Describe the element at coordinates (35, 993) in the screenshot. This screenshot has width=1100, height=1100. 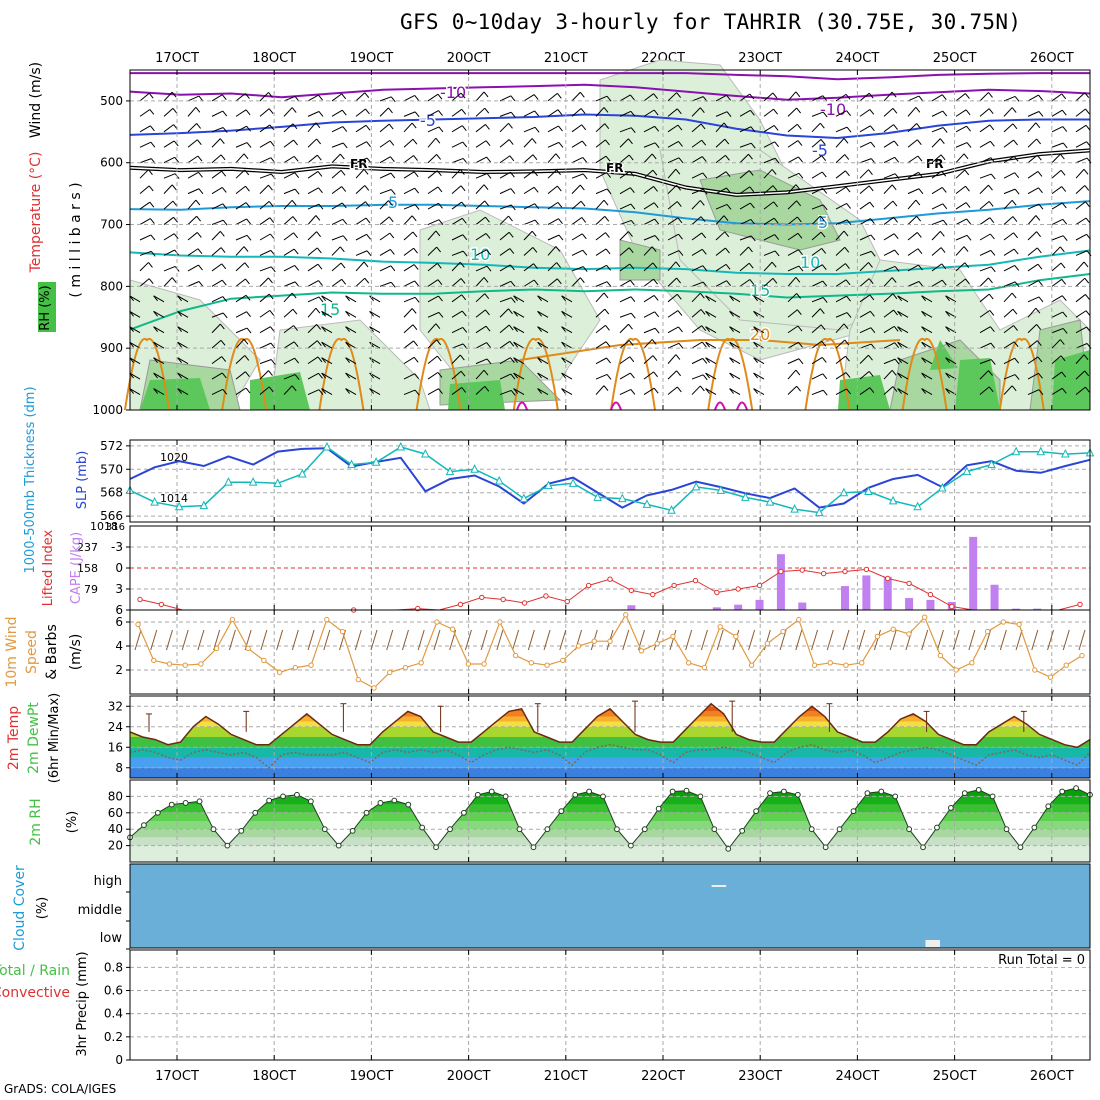
I see `precip-convective-label: Convective` at that location.